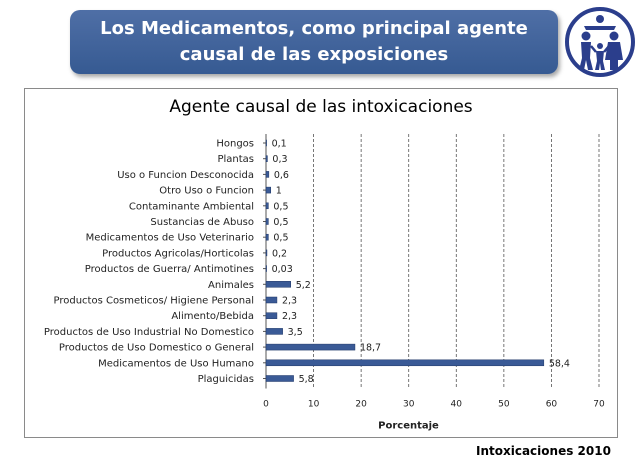 The image size is (640, 476). I want to click on category-label: Productos Cosmeticos/ Higiene Personal, so click(153, 301).